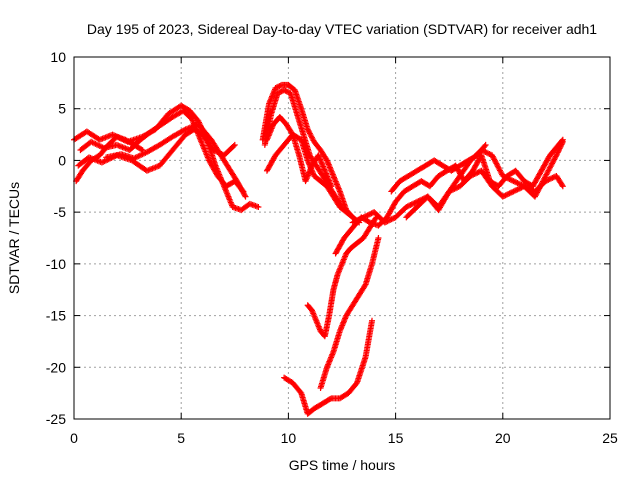  I want to click on series-sat-o, so click(349, 313).